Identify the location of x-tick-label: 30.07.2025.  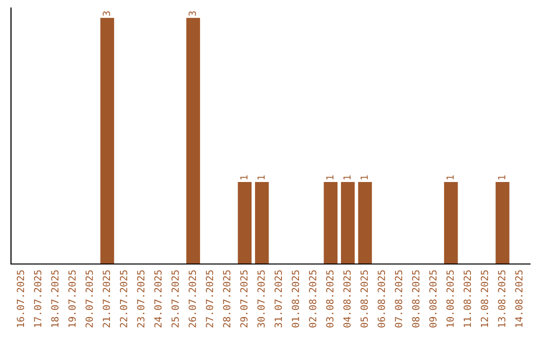
(261, 299).